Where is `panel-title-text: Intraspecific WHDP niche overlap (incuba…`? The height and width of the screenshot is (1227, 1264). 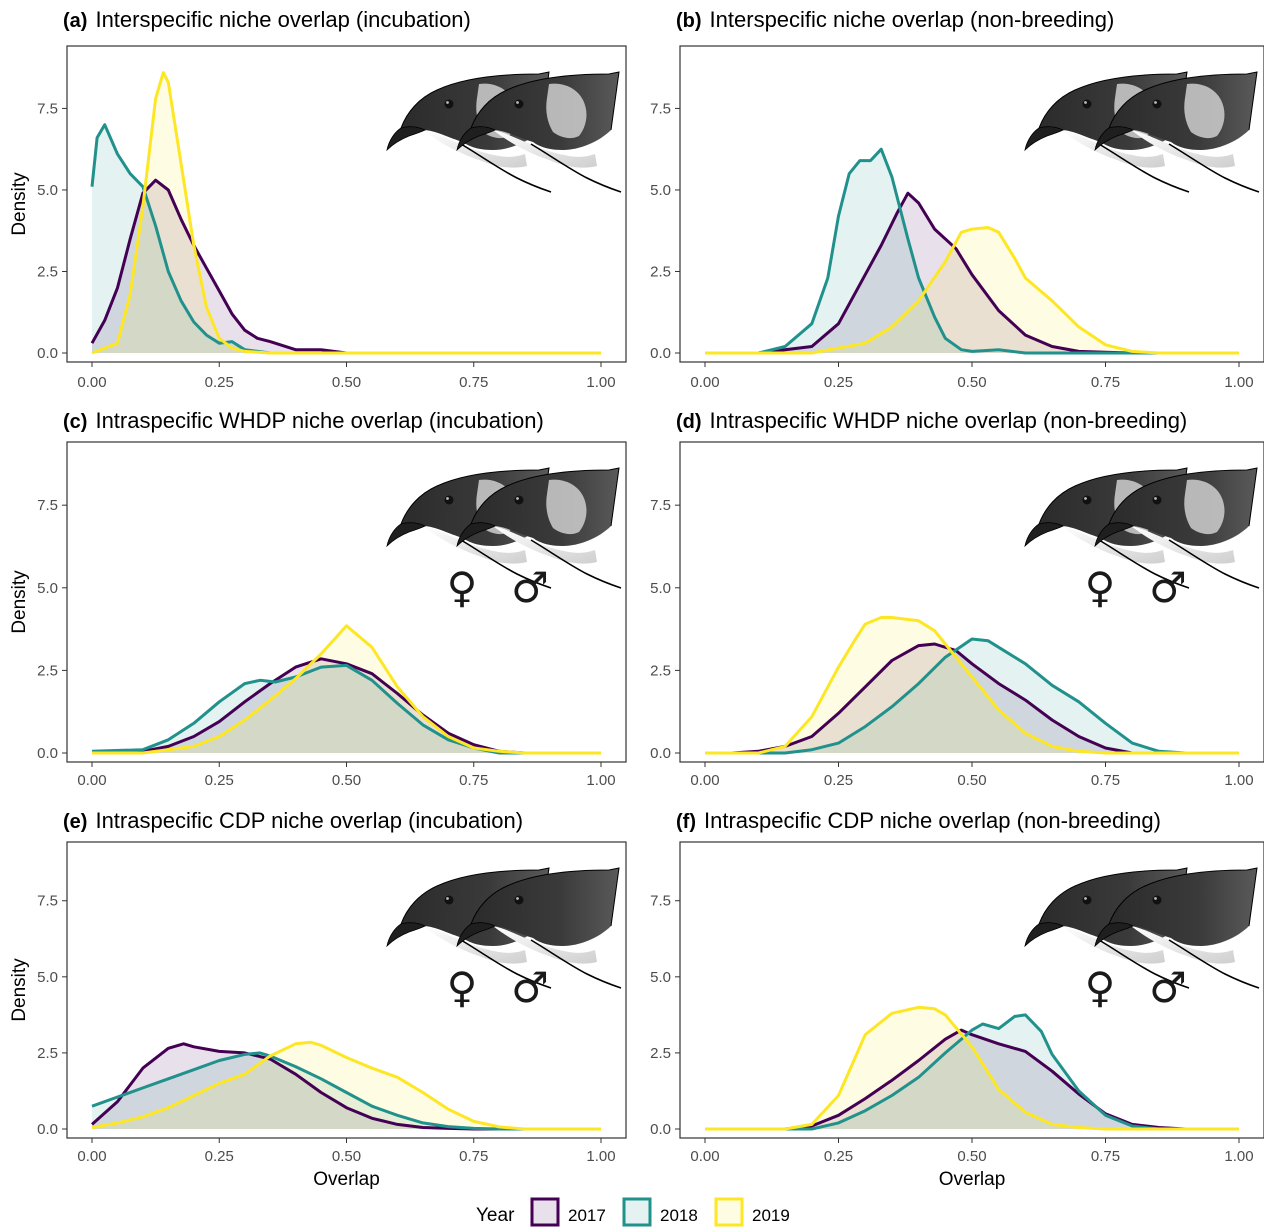
panel-title-text: Intraspecific WHDP niche overlap (incuba… is located at coordinates (319, 420).